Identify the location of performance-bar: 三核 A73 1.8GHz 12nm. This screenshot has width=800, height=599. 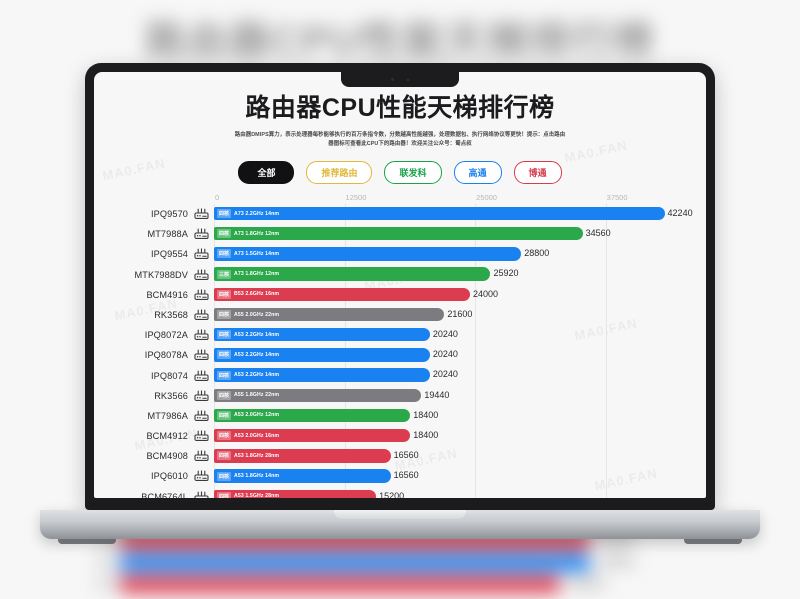
(352, 274).